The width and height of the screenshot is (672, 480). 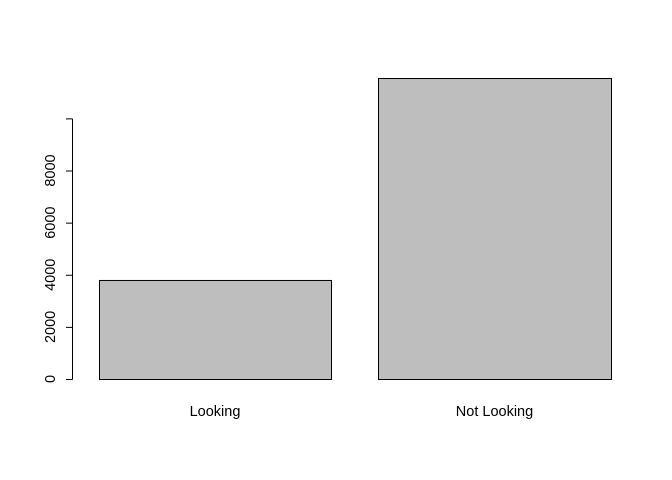 I want to click on y-tick-label: 2000, so click(x=51, y=327).